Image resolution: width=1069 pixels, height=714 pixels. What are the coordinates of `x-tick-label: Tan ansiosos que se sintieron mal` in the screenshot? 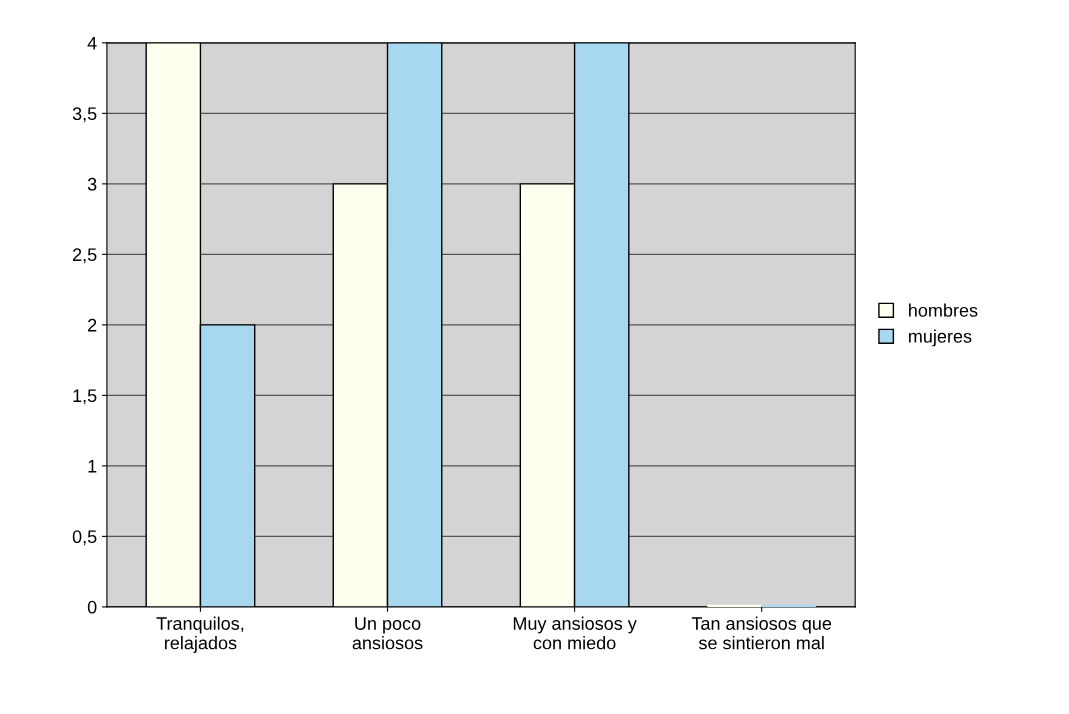 It's located at (761, 633).